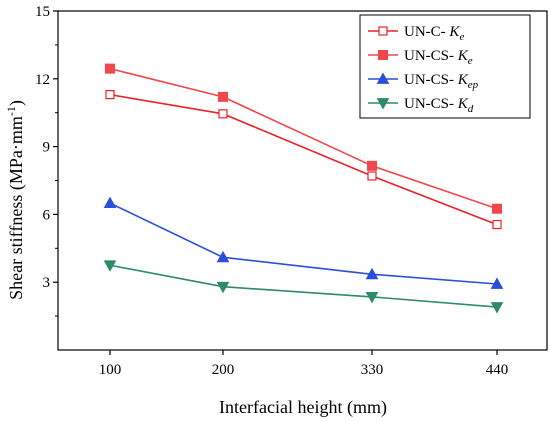 The image size is (550, 421). What do you see at coordinates (46, 160) in the screenshot?
I see `y-axis: 3 6 9 12 15` at bounding box center [46, 160].